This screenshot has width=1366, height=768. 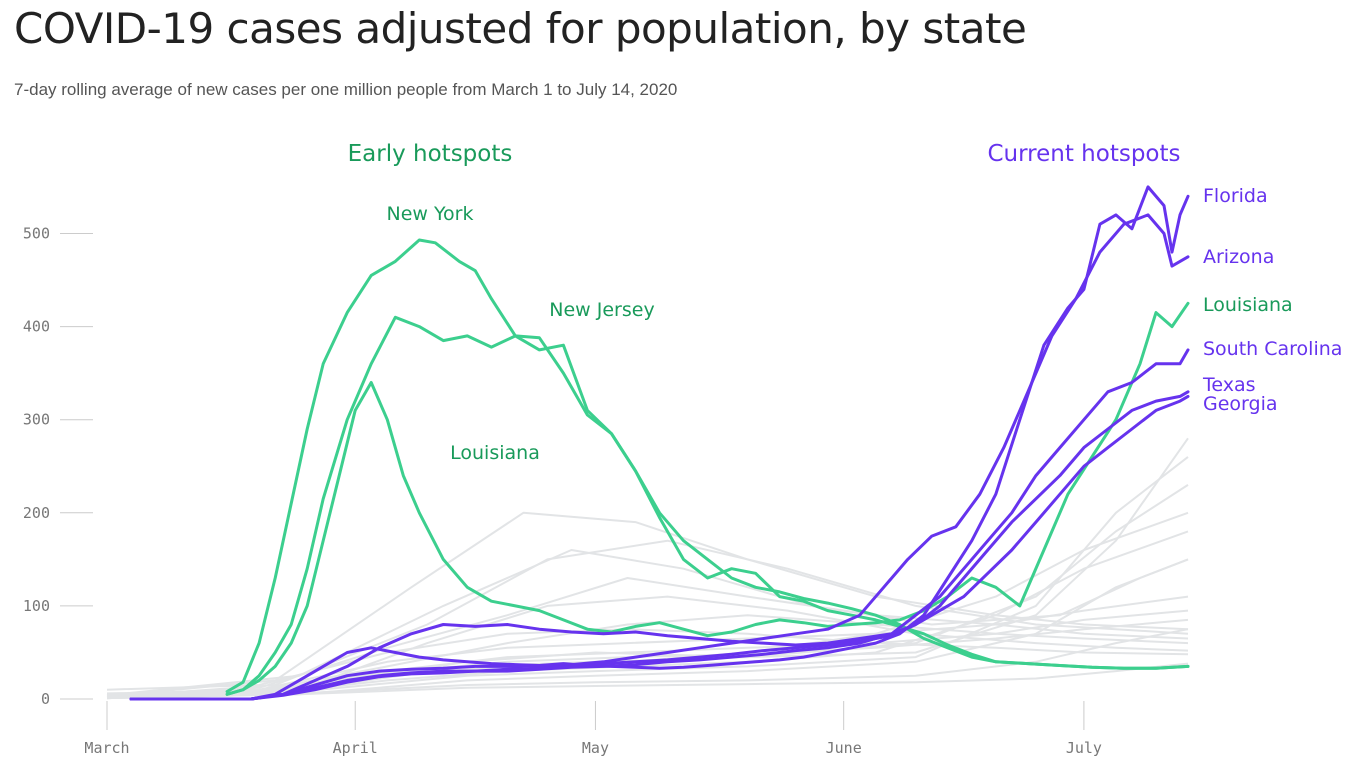 What do you see at coordinates (58, 466) in the screenshot?
I see `y-axis: 0 100 200 300 400 500` at bounding box center [58, 466].